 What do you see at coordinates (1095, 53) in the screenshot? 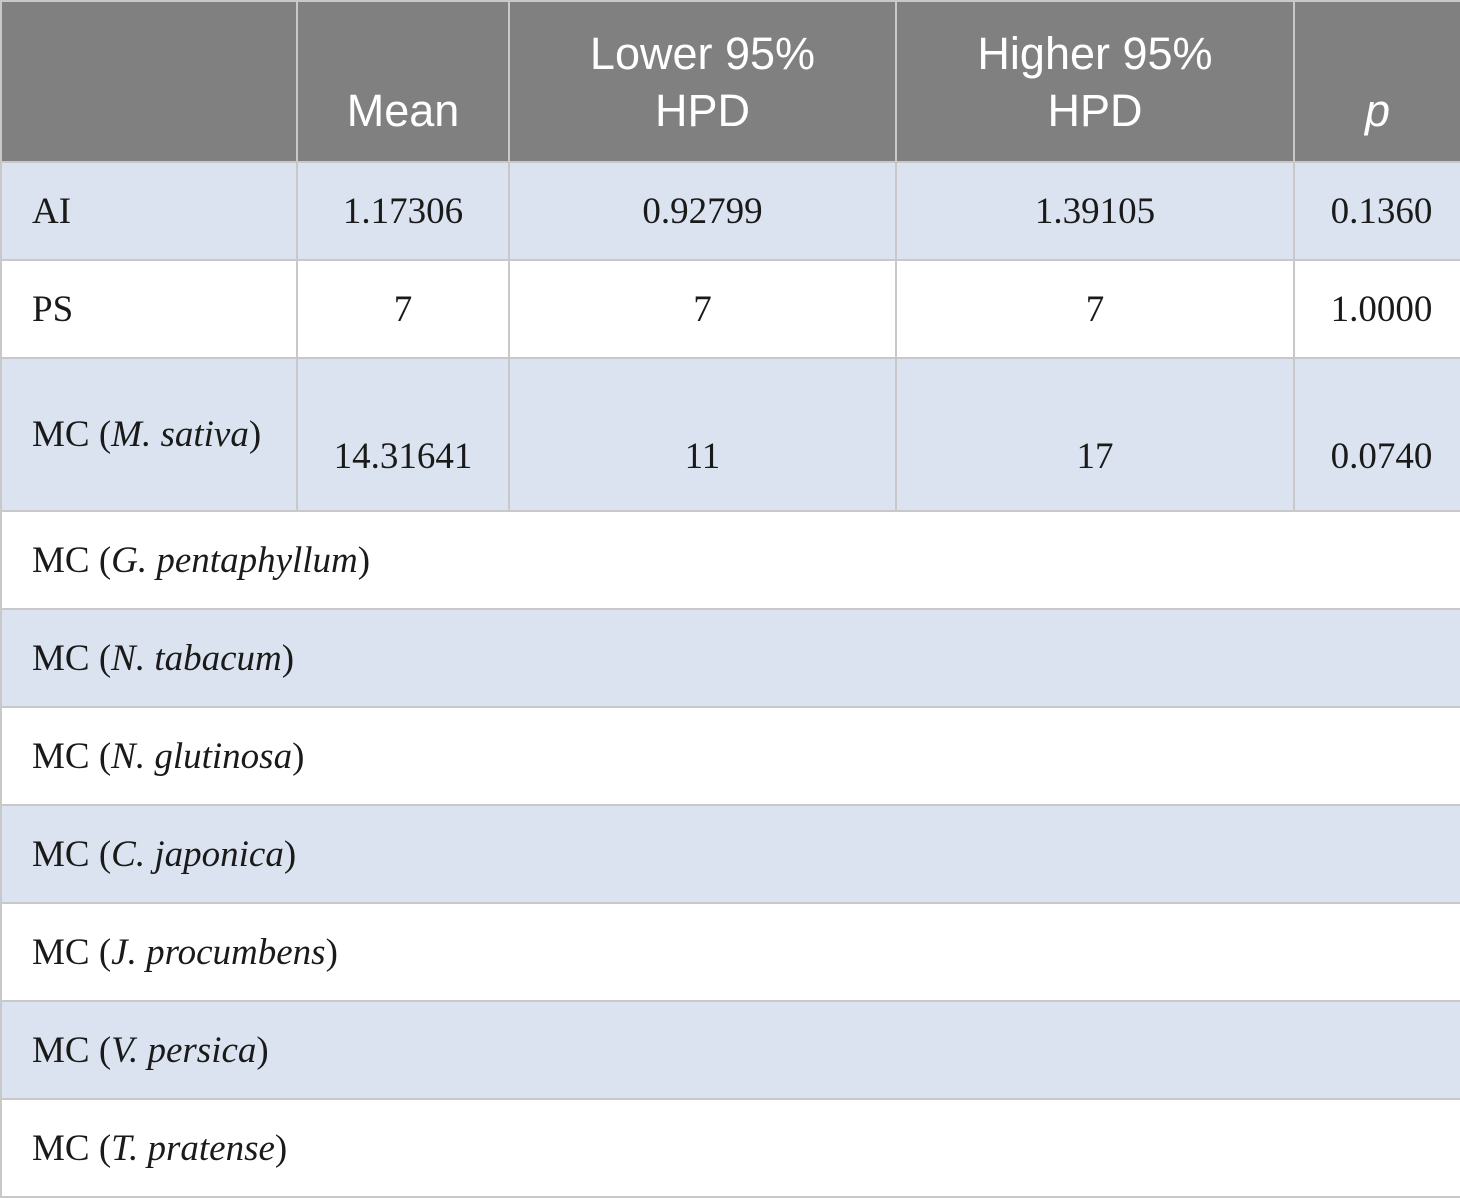
I see `header-line: Higher 95%` at bounding box center [1095, 53].